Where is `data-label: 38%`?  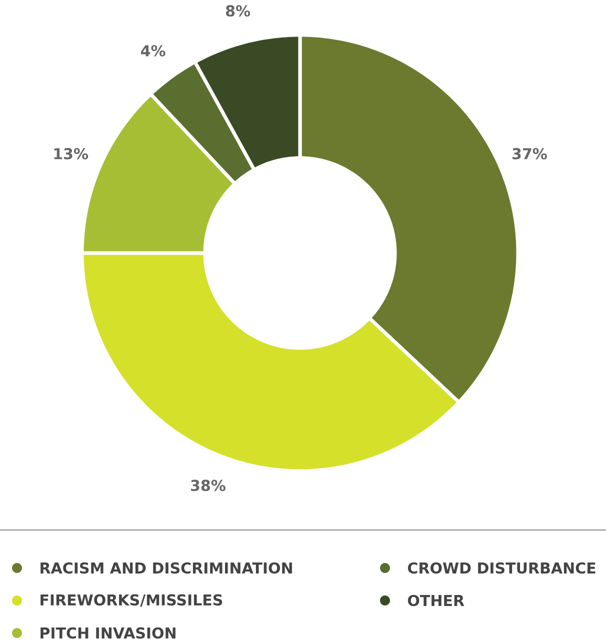 data-label: 38% is located at coordinates (208, 486).